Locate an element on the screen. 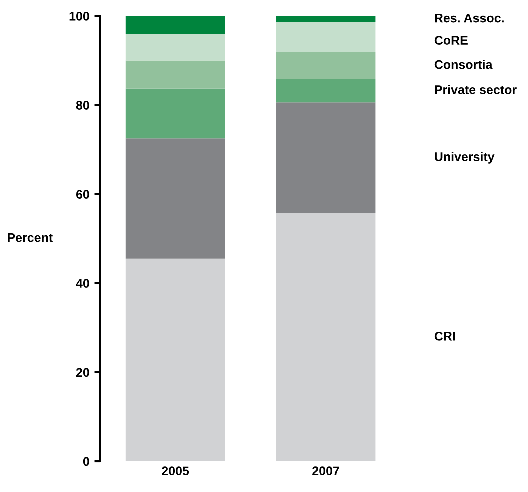  text: Res. Assoc. is located at coordinates (469, 18).